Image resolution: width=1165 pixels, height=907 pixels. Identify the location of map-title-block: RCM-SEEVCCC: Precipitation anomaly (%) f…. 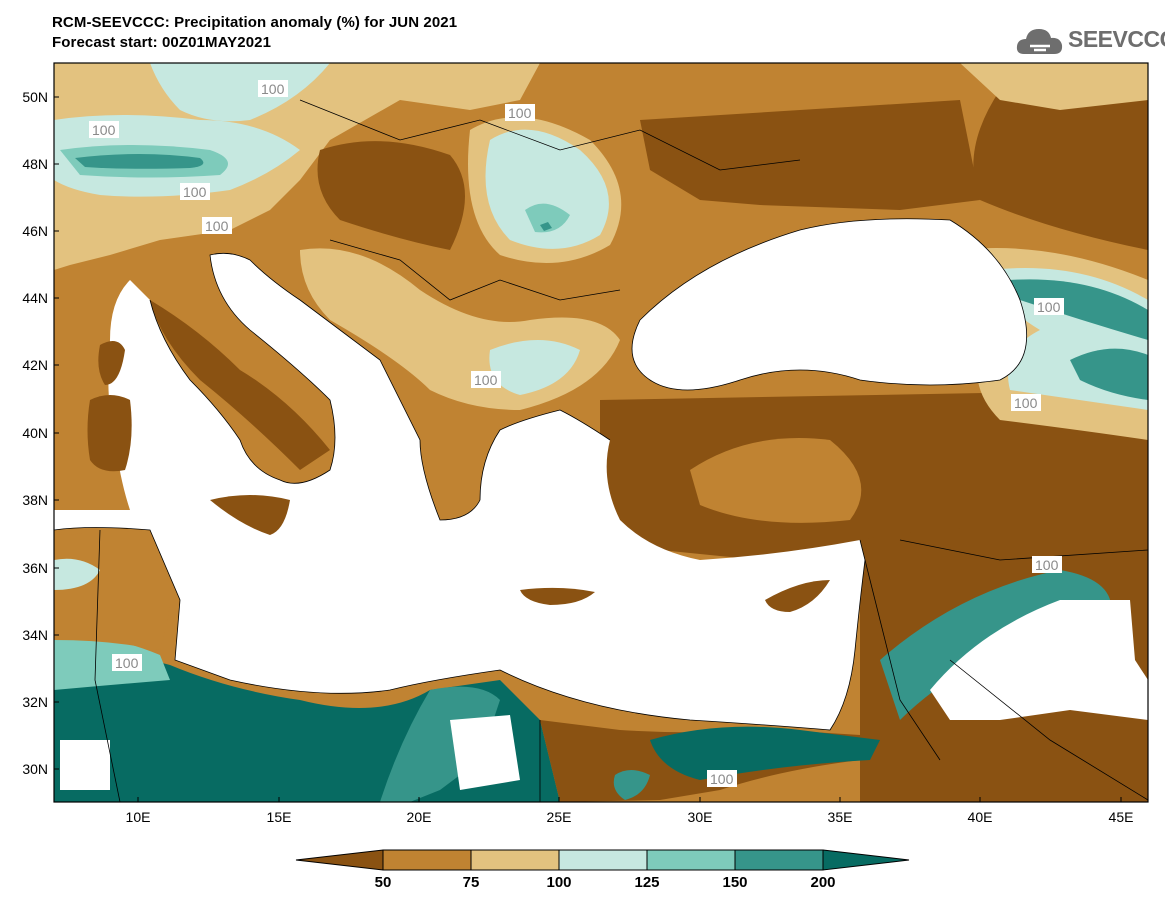
(254, 33).